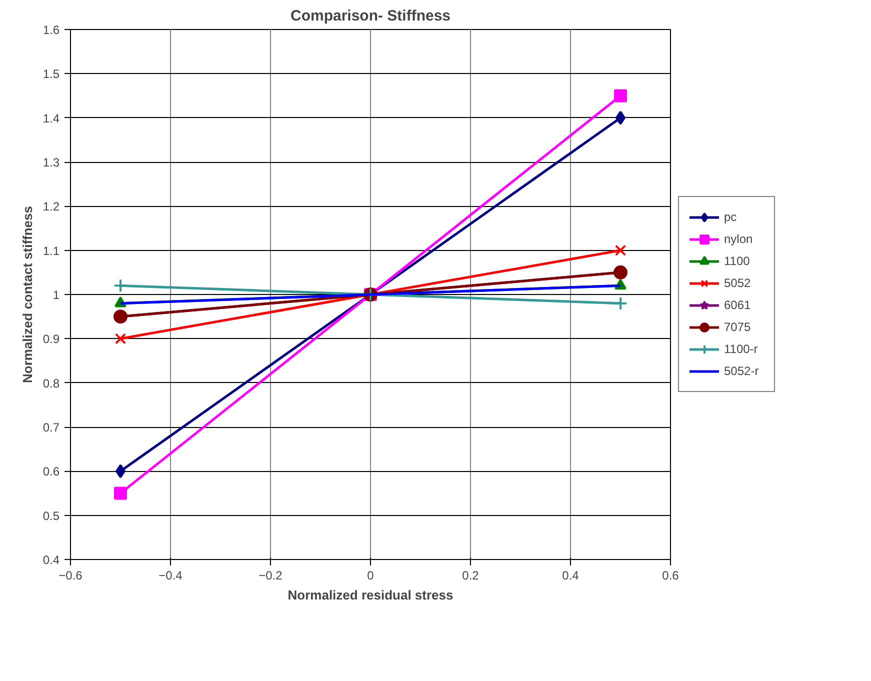 Image resolution: width=871 pixels, height=681 pixels. What do you see at coordinates (70, 575) in the screenshot?
I see `x-tick-label: −0.6` at bounding box center [70, 575].